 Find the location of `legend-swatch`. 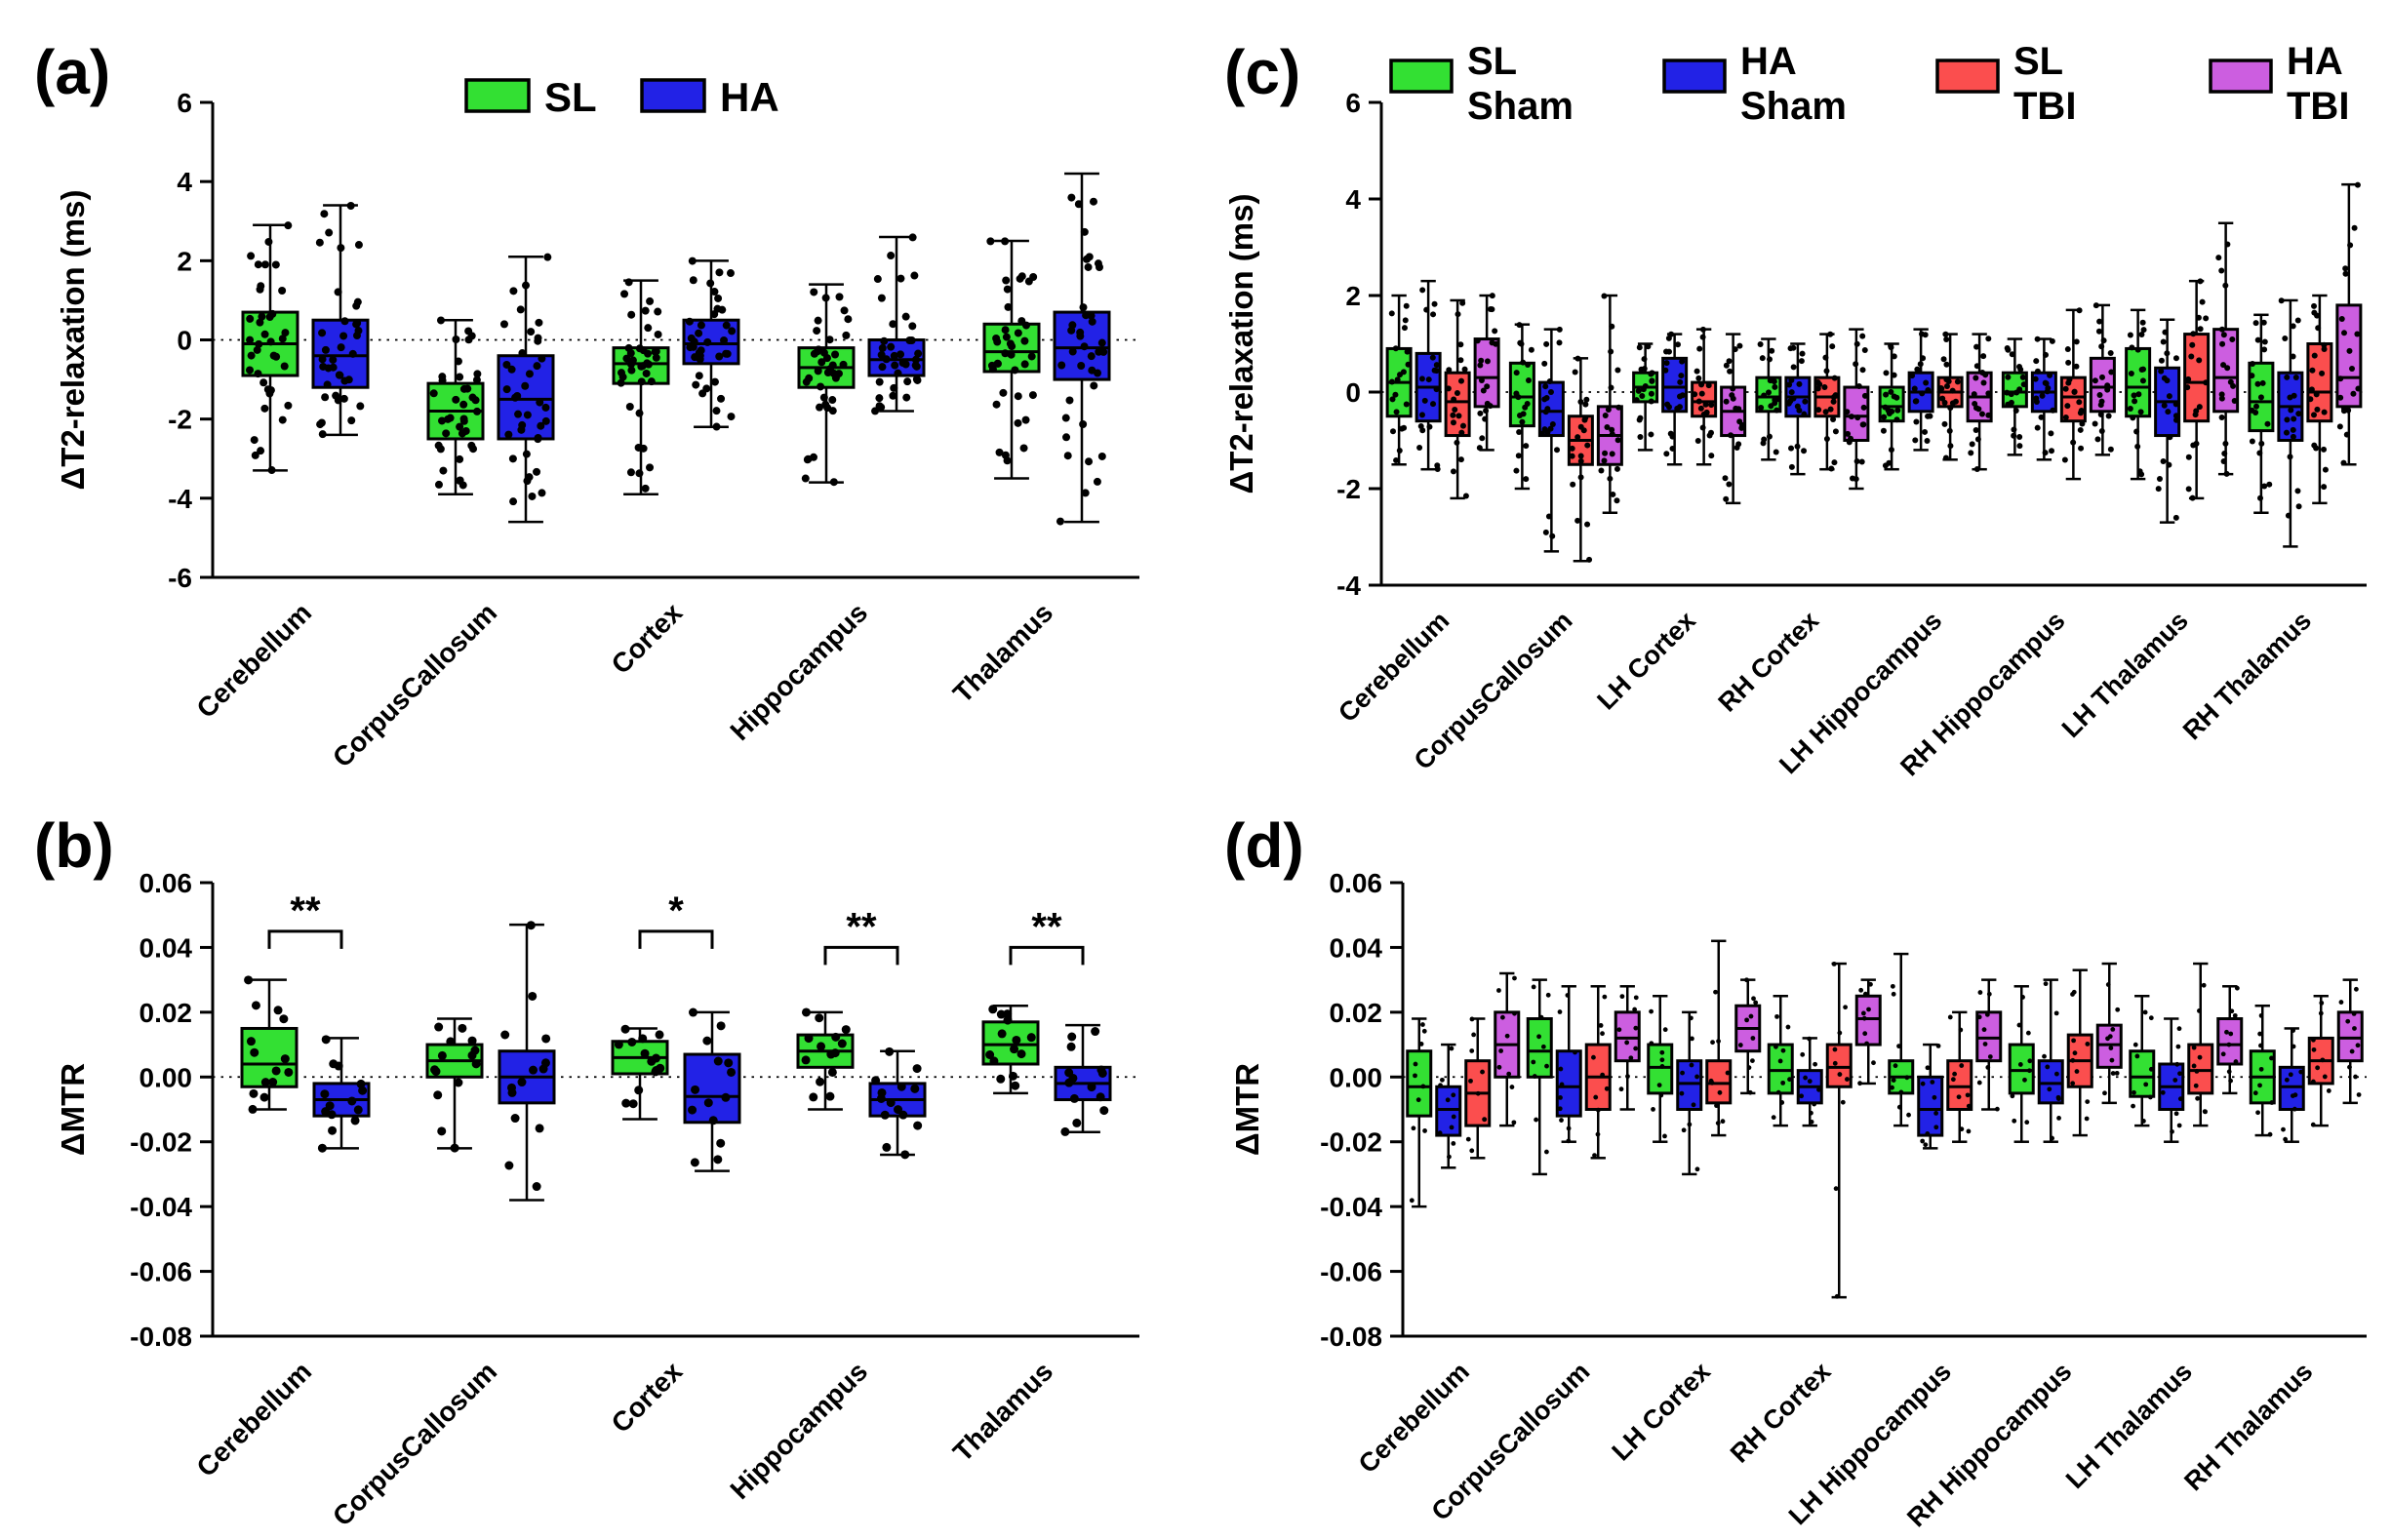

legend-swatch is located at coordinates (1694, 77).